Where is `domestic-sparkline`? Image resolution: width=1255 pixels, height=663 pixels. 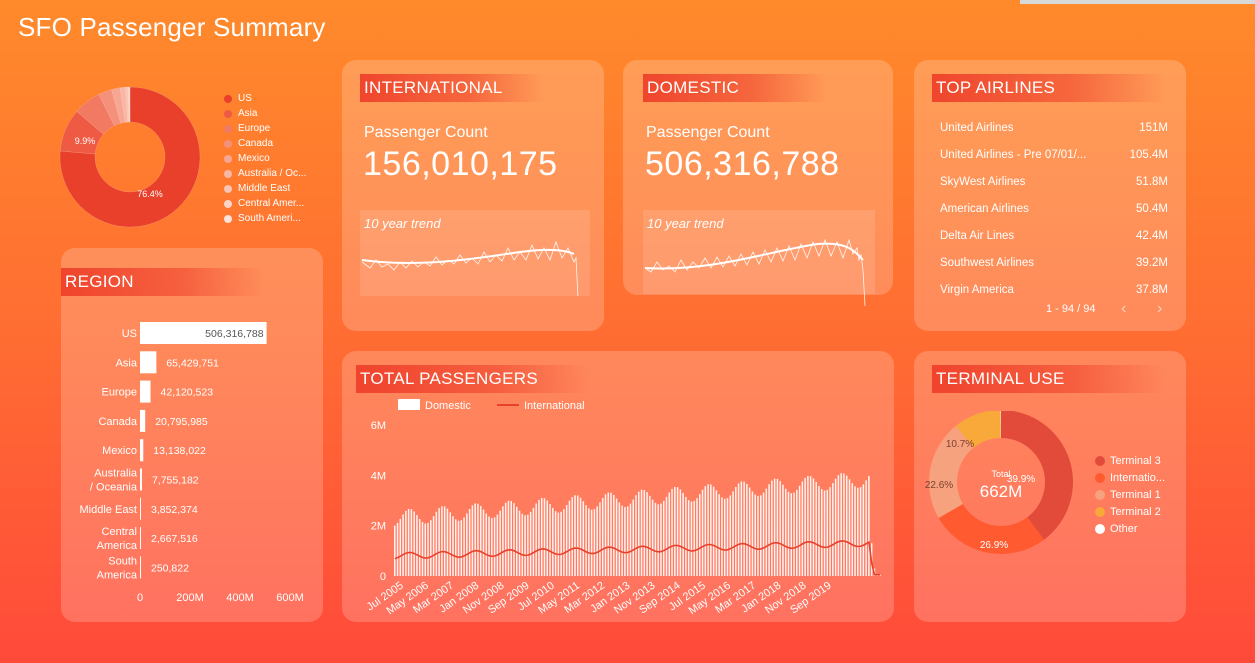
domestic-sparkline is located at coordinates (755, 272).